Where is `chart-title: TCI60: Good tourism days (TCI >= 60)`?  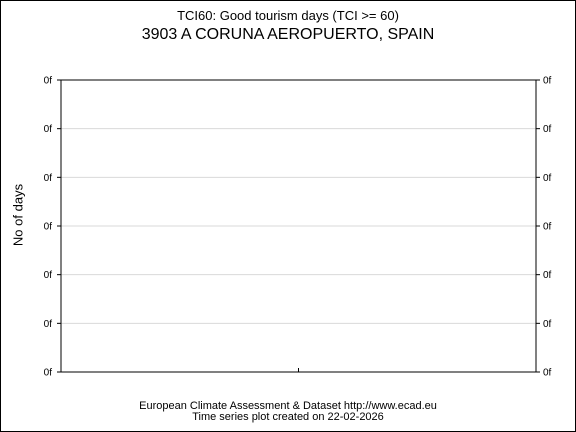
chart-title: TCI60: Good tourism days (TCI >= 60) is located at coordinates (288, 15).